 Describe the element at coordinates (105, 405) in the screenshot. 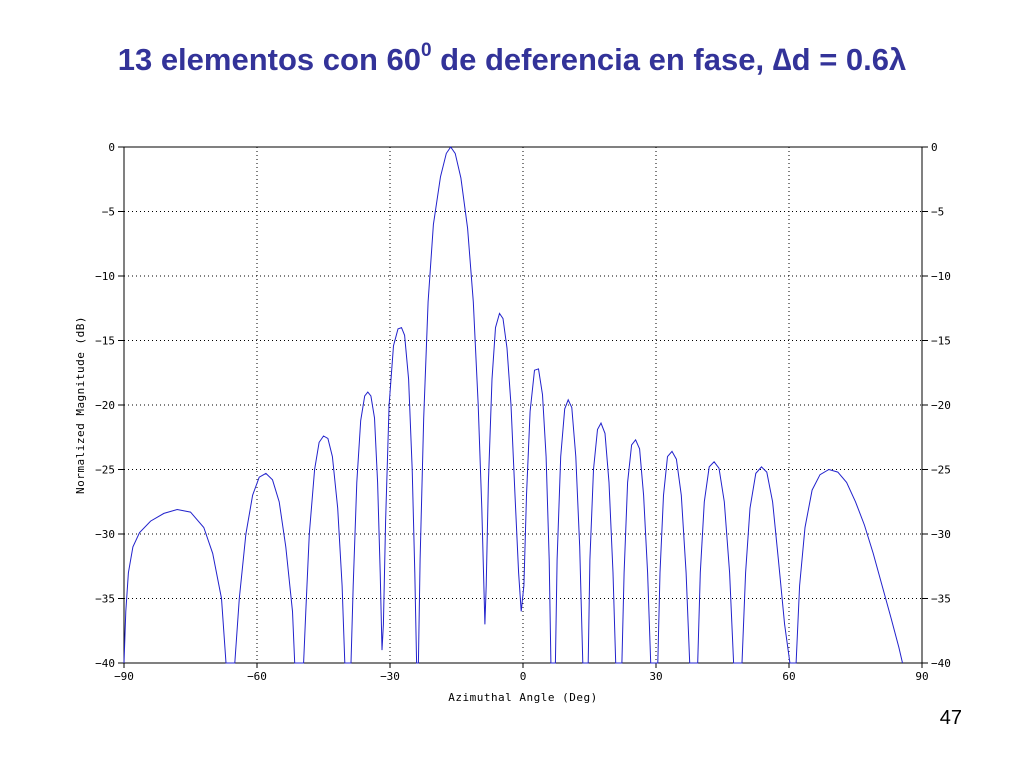

I see `y-tick-label-left: −20` at that location.